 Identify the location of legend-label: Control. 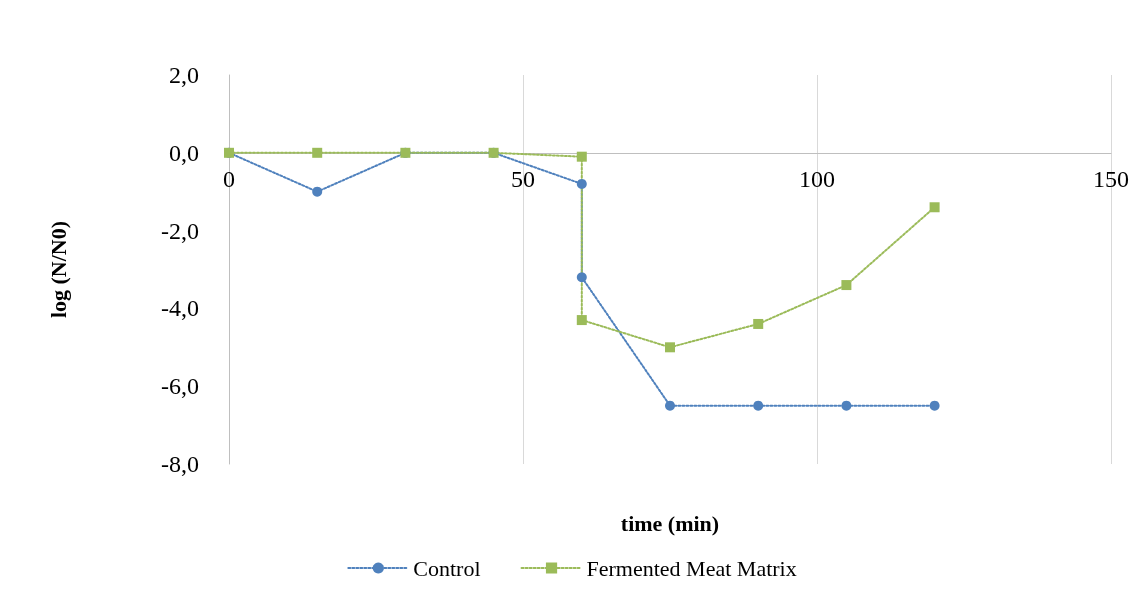
(447, 568).